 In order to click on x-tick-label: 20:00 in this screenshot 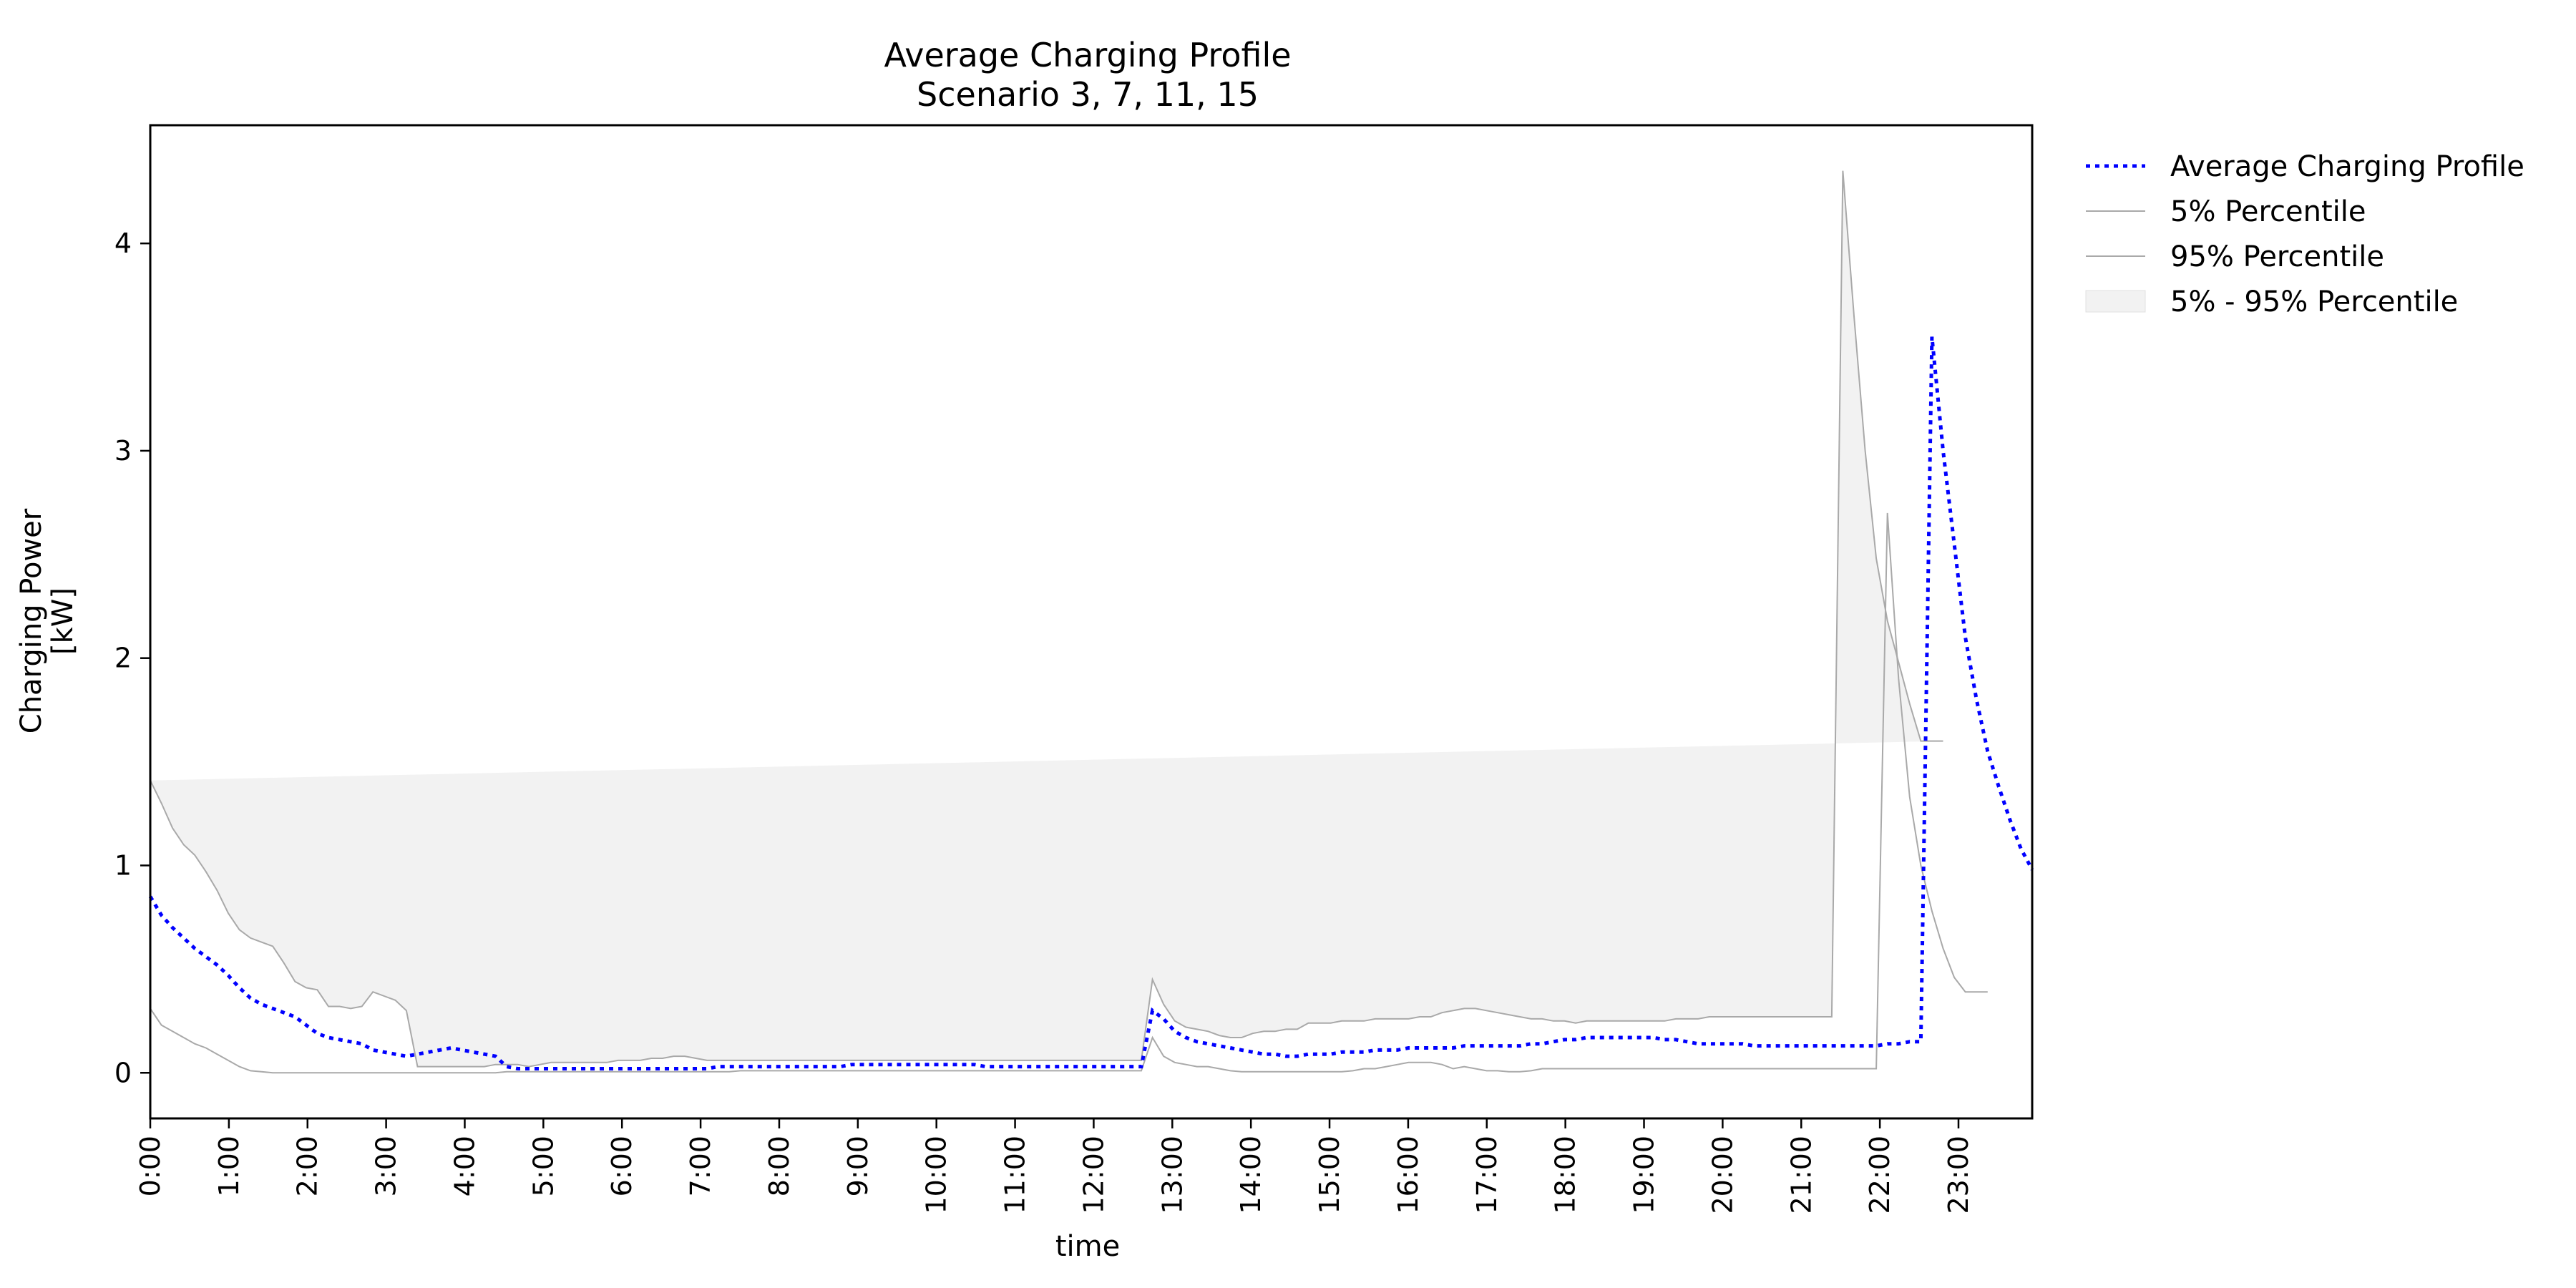, I will do `click(1722, 1175)`.